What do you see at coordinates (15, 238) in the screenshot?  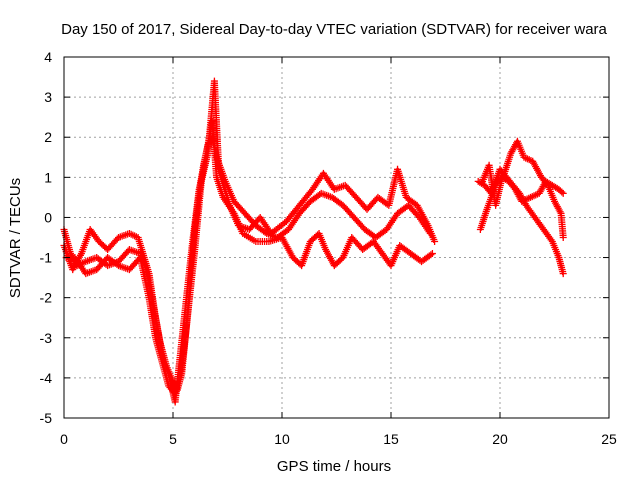 I see `y-axis-label: SDTVAR / TECUs` at bounding box center [15, 238].